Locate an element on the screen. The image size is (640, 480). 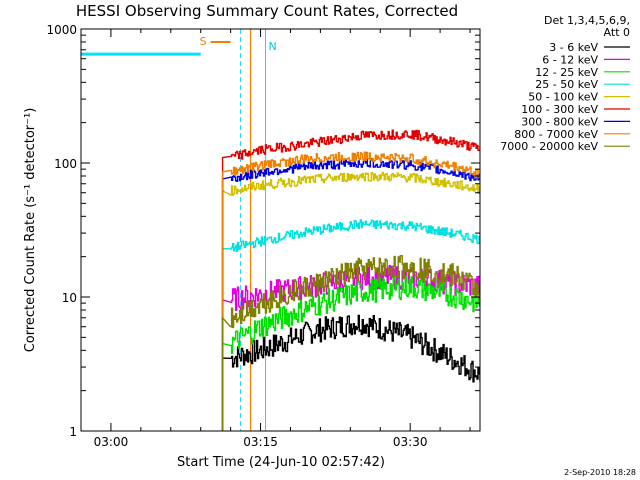
legend-header-2: Att 0 is located at coordinates (617, 32).